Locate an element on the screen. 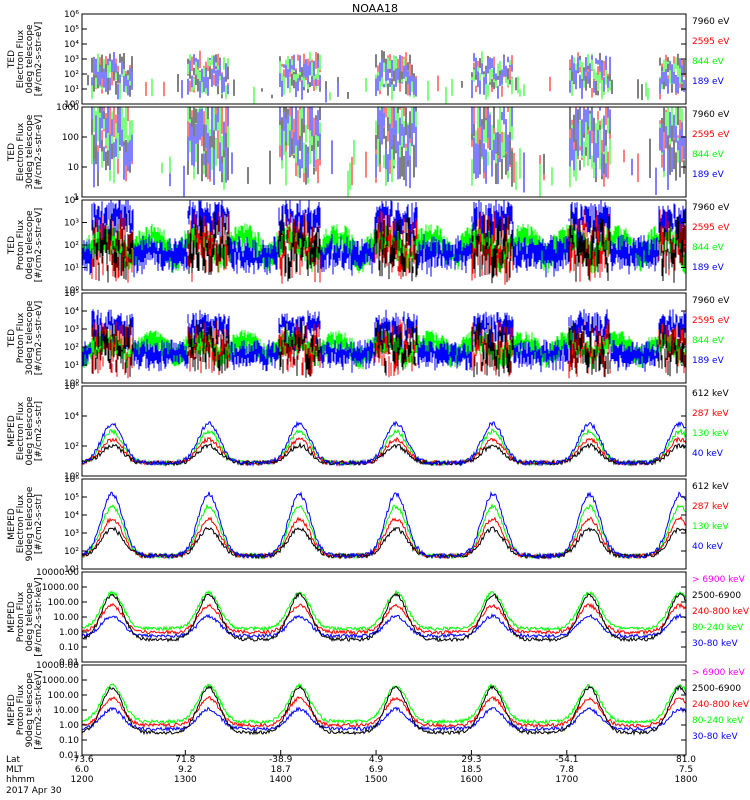 This screenshot has width=750, height=800. ylabel-line-ted-p-30-0: TED is located at coordinates (12, 338).